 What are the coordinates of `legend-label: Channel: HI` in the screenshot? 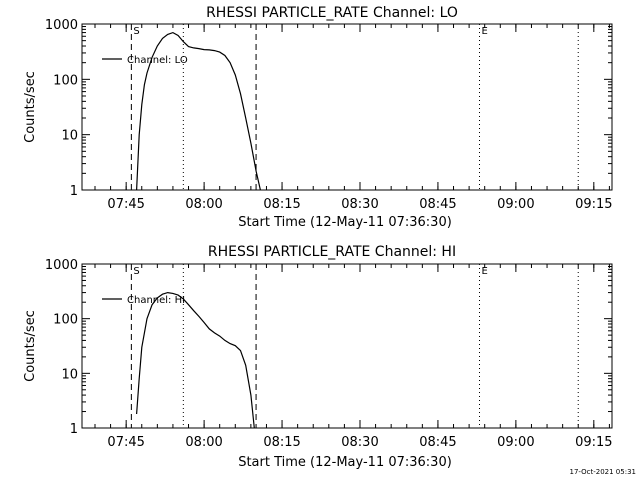 It's located at (156, 300).